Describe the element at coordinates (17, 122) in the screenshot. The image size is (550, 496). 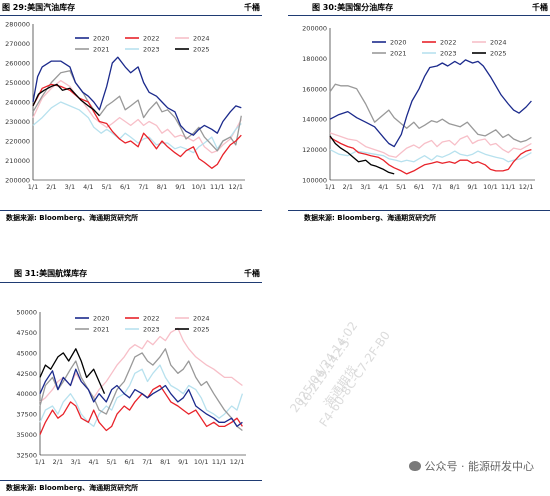
I see `y-tick-label: 230000` at that location.